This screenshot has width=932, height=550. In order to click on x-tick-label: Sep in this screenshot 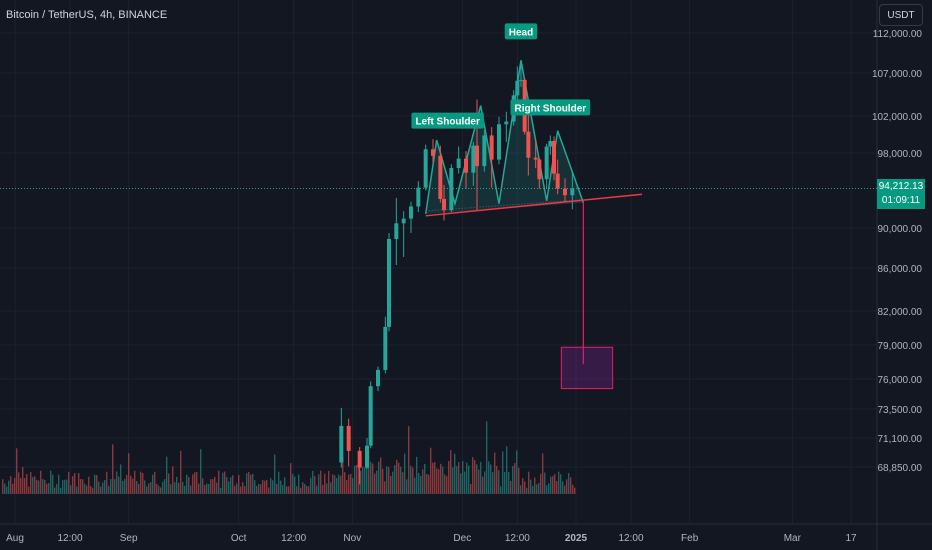, I will do `click(129, 538)`.